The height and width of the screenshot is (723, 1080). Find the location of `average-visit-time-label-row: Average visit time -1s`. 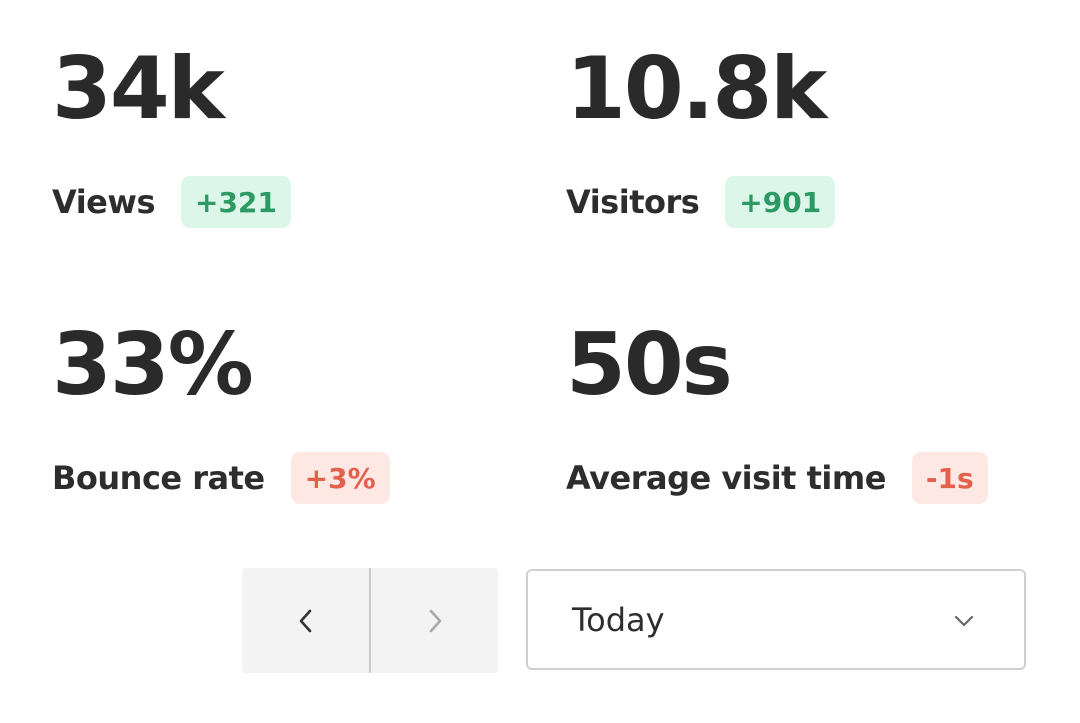

average-visit-time-label-row: Average visit time -1s is located at coordinates (777, 478).